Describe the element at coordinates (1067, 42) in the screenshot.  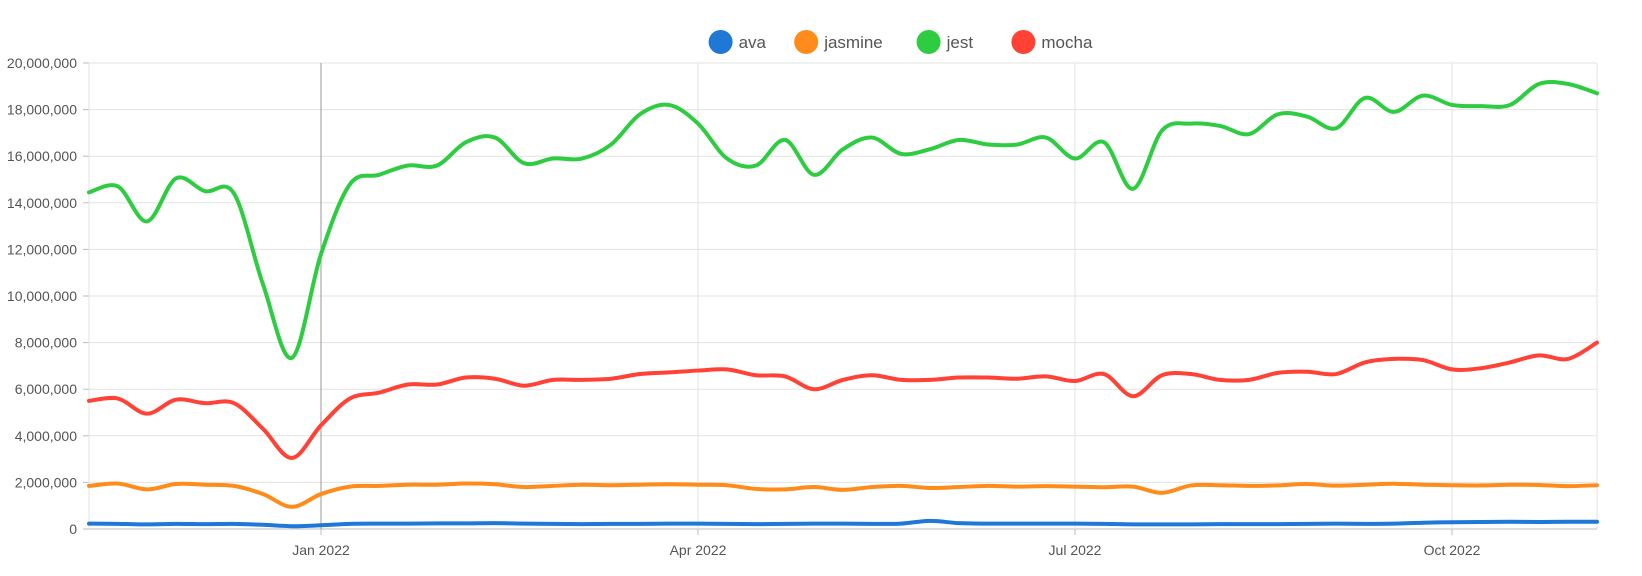
I see `legend-label: mocha` at that location.